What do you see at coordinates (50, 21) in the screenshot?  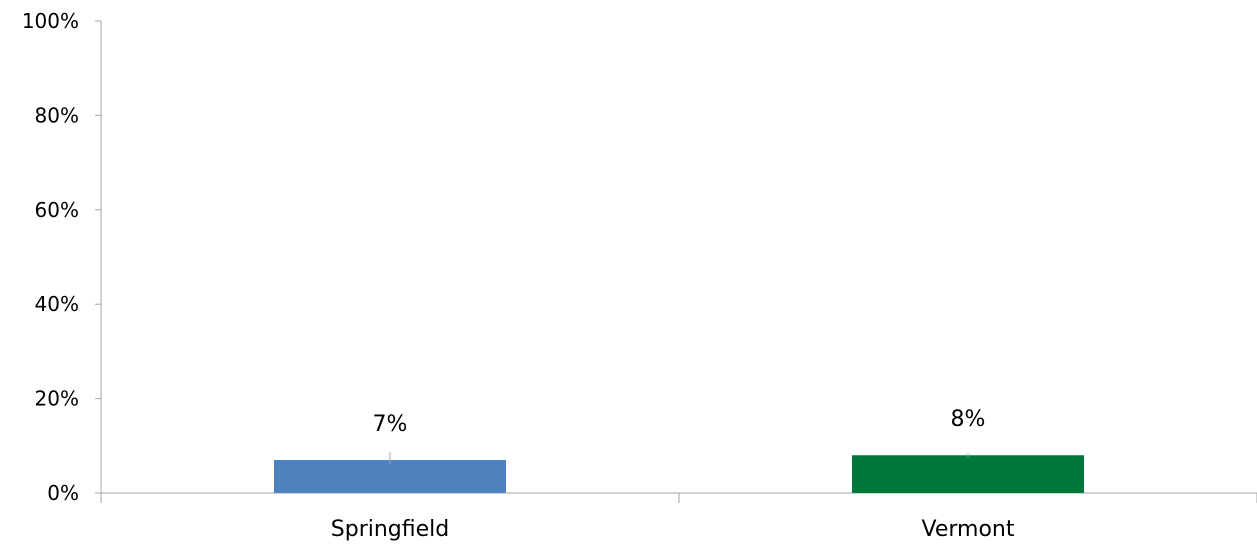 I see `y-tick-label: 100%` at bounding box center [50, 21].